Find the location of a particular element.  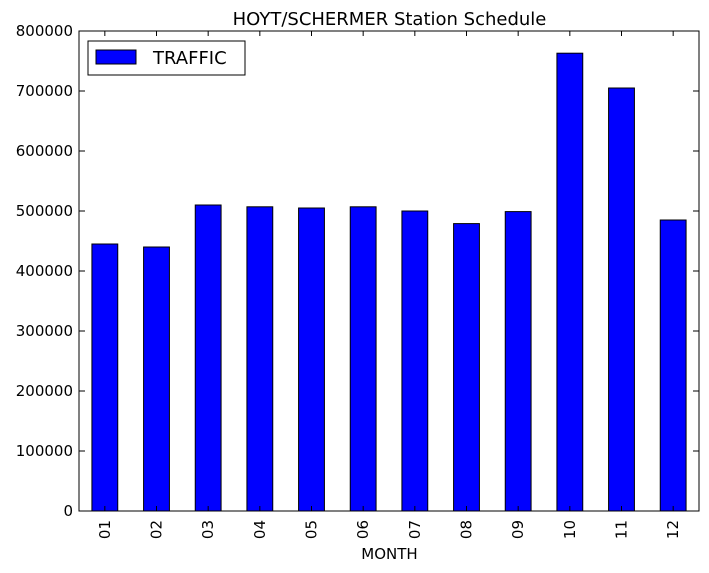

y-tick-label-200000: 200000 is located at coordinates (44, 391).